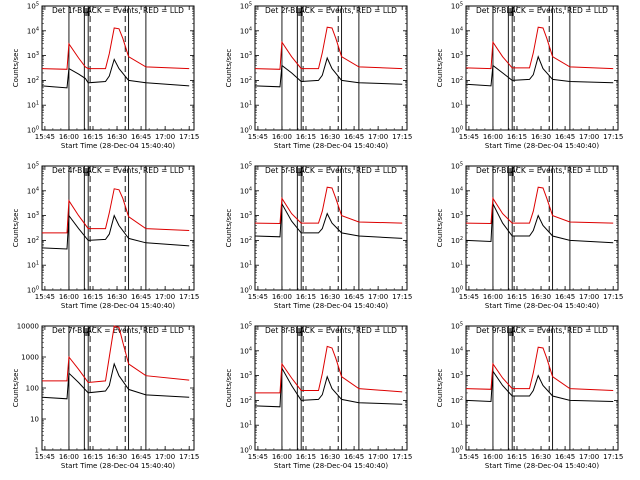 This screenshot has height=480, width=640. Describe the element at coordinates (118, 10) in the screenshot. I see `panel-title: Det 1f-BLACK = Events, RED = LLD` at that location.